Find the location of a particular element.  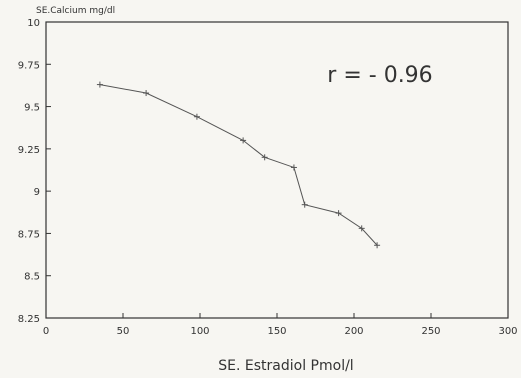

x-axis-title: SE. Estradiol Pmol/l is located at coordinates (285, 366).